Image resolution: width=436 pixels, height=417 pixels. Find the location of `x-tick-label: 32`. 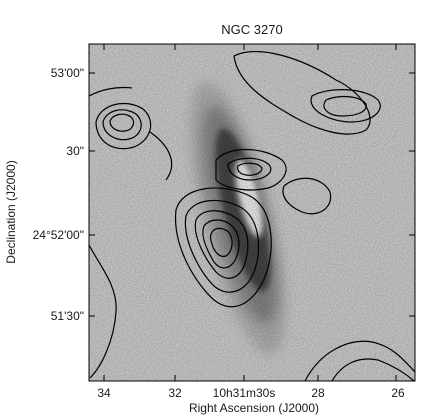

x-tick-label: 32 is located at coordinates (175, 393).